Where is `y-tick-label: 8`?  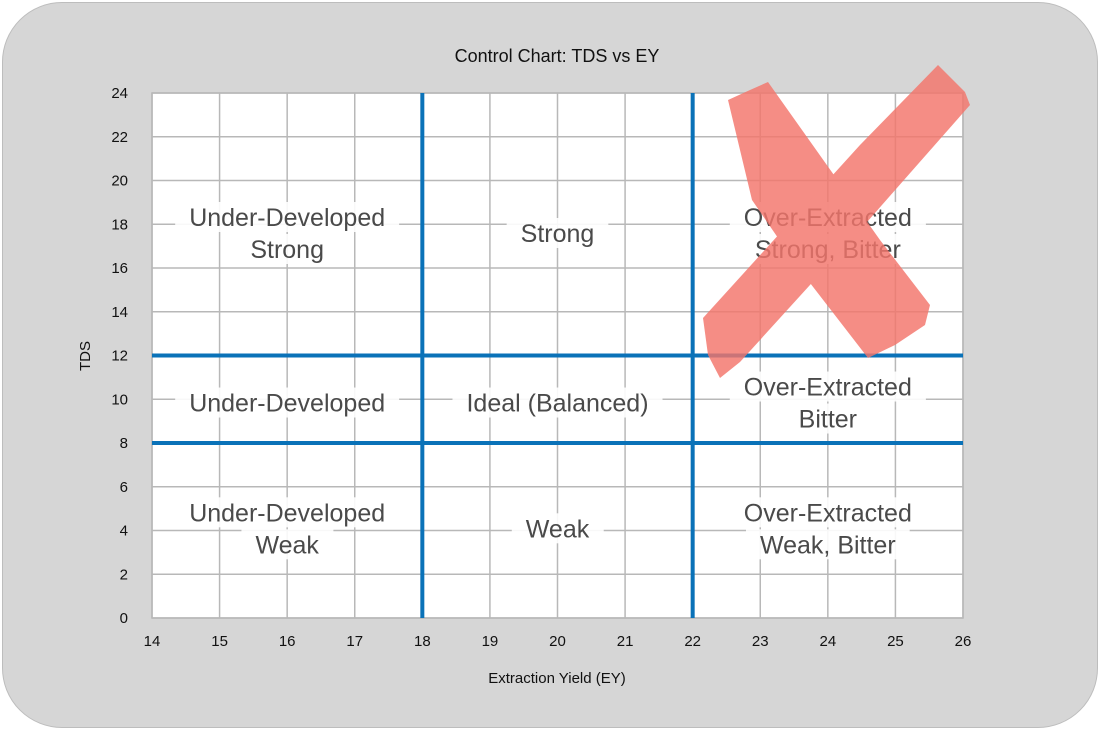
y-tick-label: 8 is located at coordinates (124, 443).